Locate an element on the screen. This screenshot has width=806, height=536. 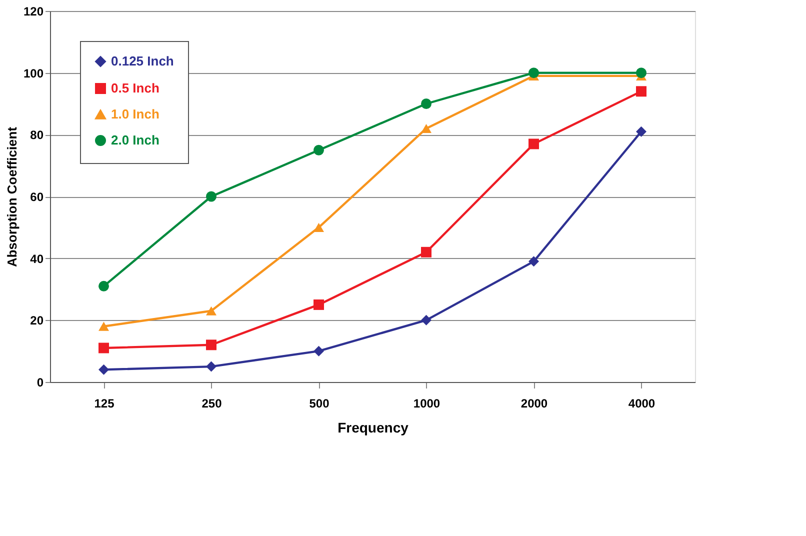
y-axis-title: Absorption Coefficient is located at coordinates (12, 197).